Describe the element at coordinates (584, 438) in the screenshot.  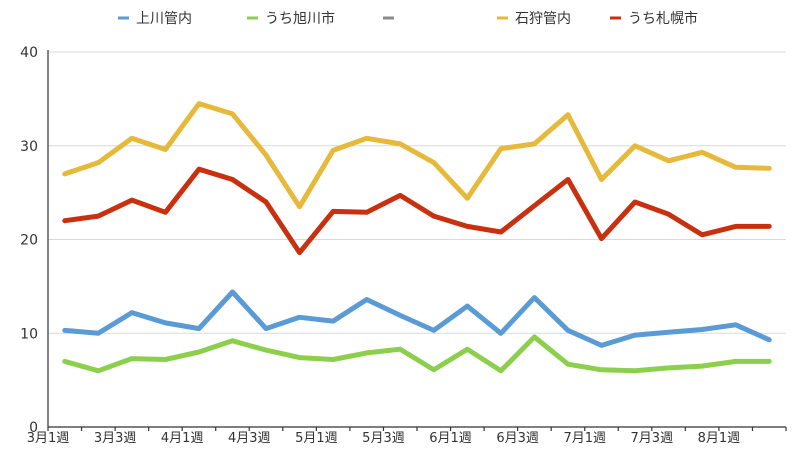
I see `x-tick-label: 7月1週` at that location.